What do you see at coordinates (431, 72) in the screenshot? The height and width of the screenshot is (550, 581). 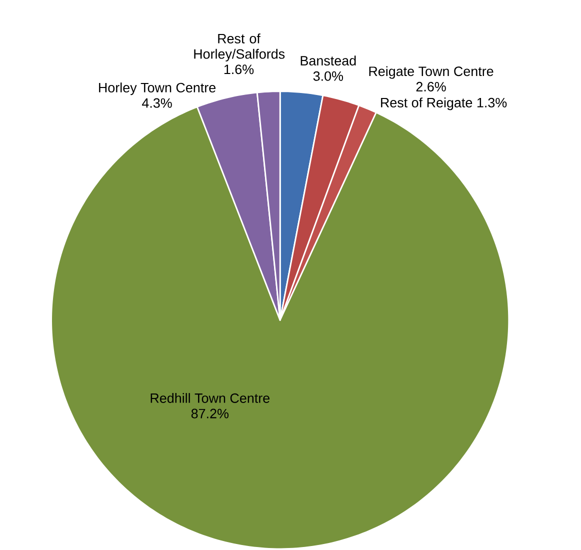 I see `slice-label: Reigate Town Centre` at bounding box center [431, 72].